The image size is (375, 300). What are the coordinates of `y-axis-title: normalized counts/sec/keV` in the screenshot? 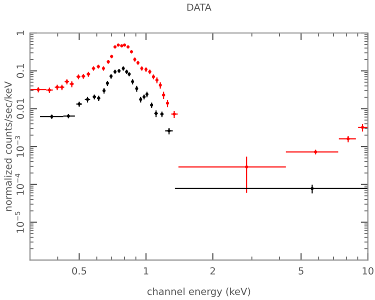 It's located at (8, 146).